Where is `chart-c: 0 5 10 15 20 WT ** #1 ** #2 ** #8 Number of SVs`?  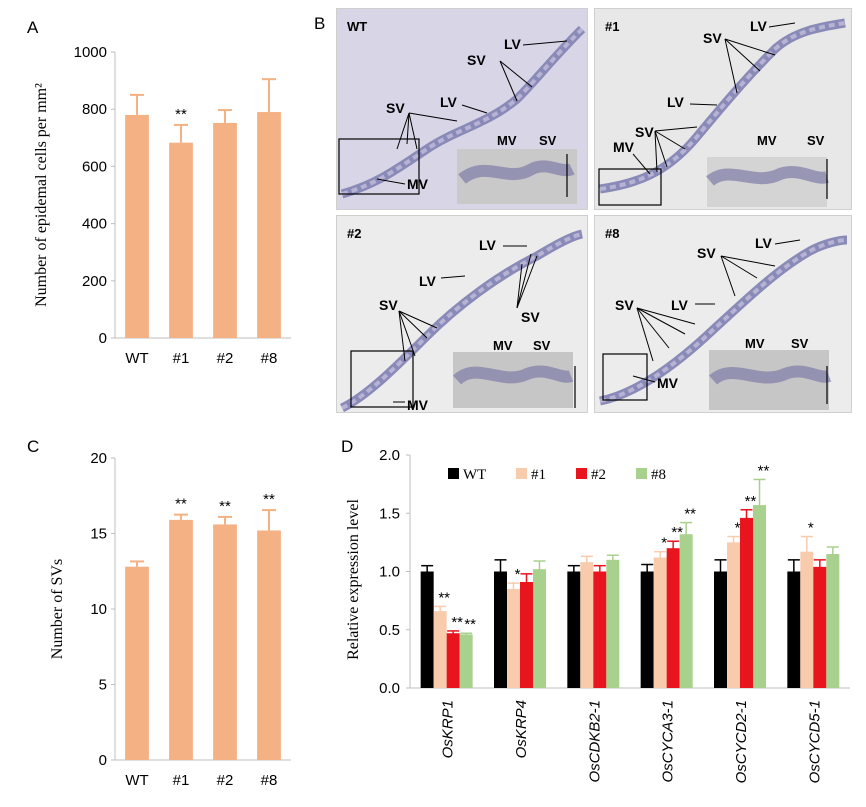 chart-c: 0 5 10 15 20 WT ** #1 ** #2 ** #8 Number of SVs is located at coordinates (170, 619).